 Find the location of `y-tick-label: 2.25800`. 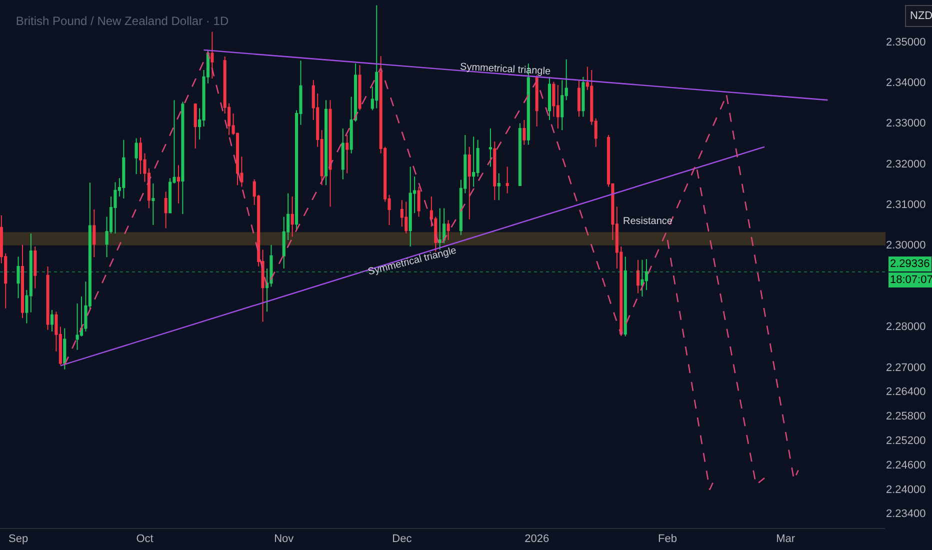

y-tick-label: 2.25800 is located at coordinates (906, 416).